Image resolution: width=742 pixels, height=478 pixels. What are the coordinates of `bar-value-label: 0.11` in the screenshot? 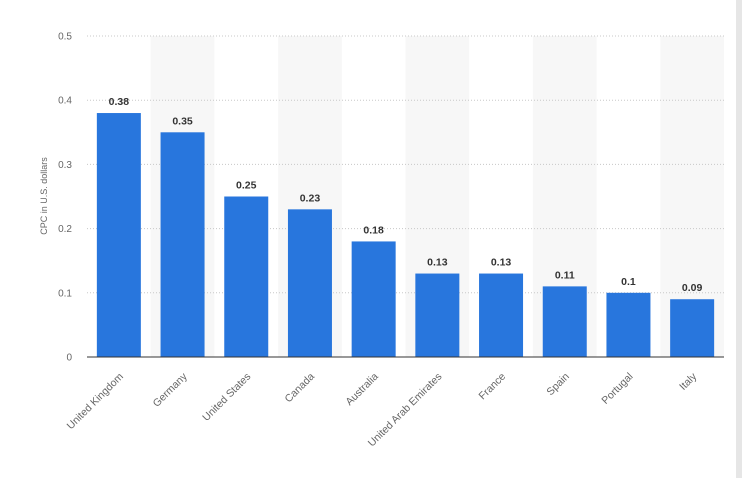 It's located at (565, 275).